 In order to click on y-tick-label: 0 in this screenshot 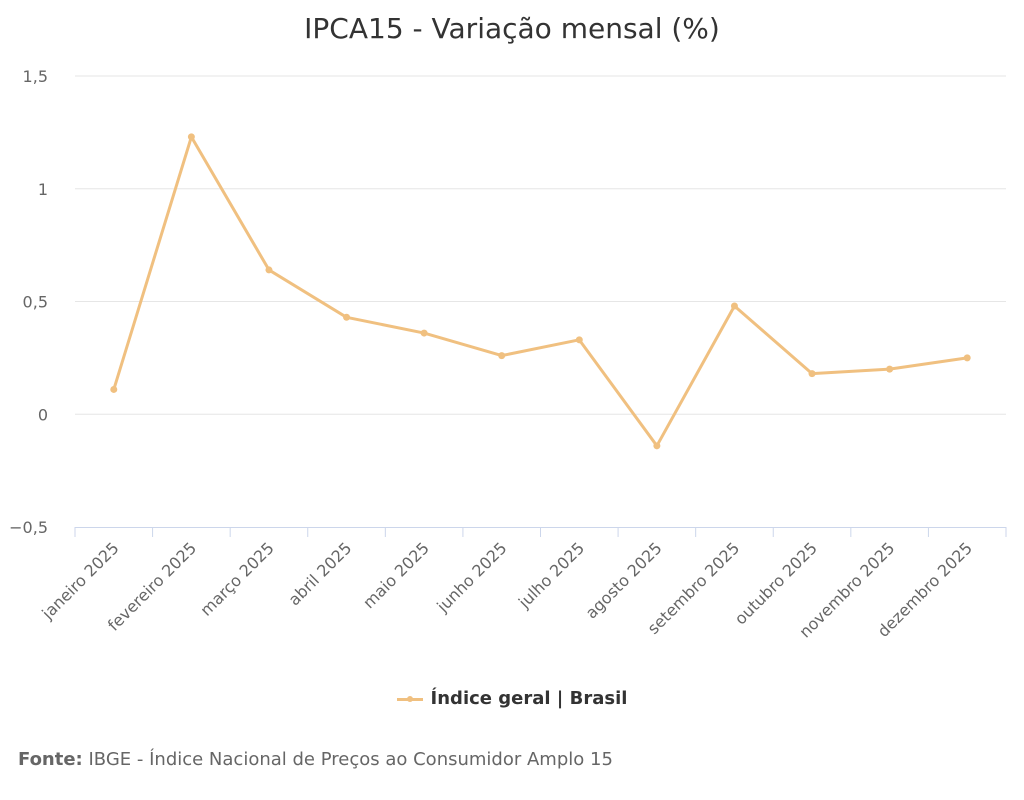, I will do `click(43, 414)`.